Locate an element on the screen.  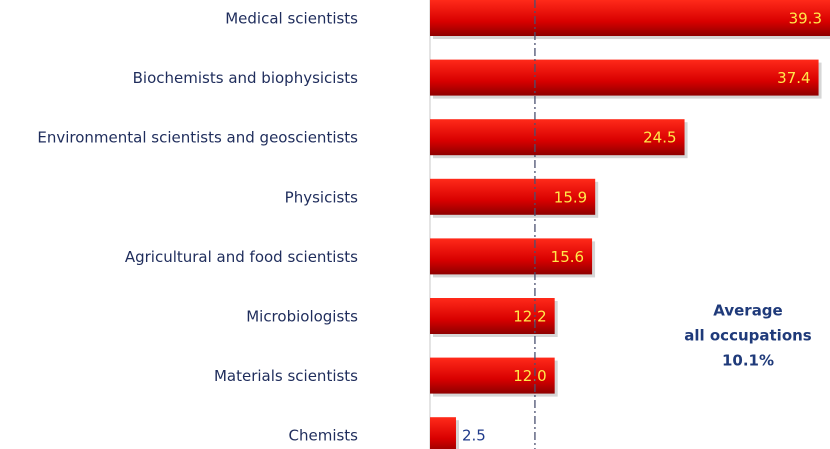
annotation-value: 10.1% is located at coordinates (748, 361).